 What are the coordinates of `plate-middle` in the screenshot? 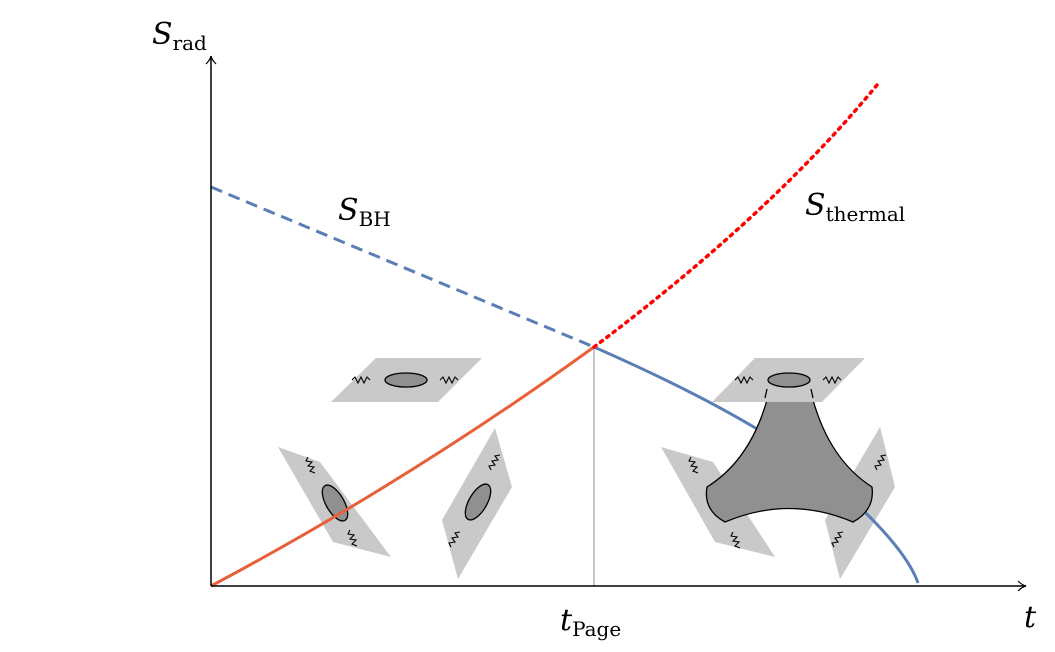 It's located at (477, 503).